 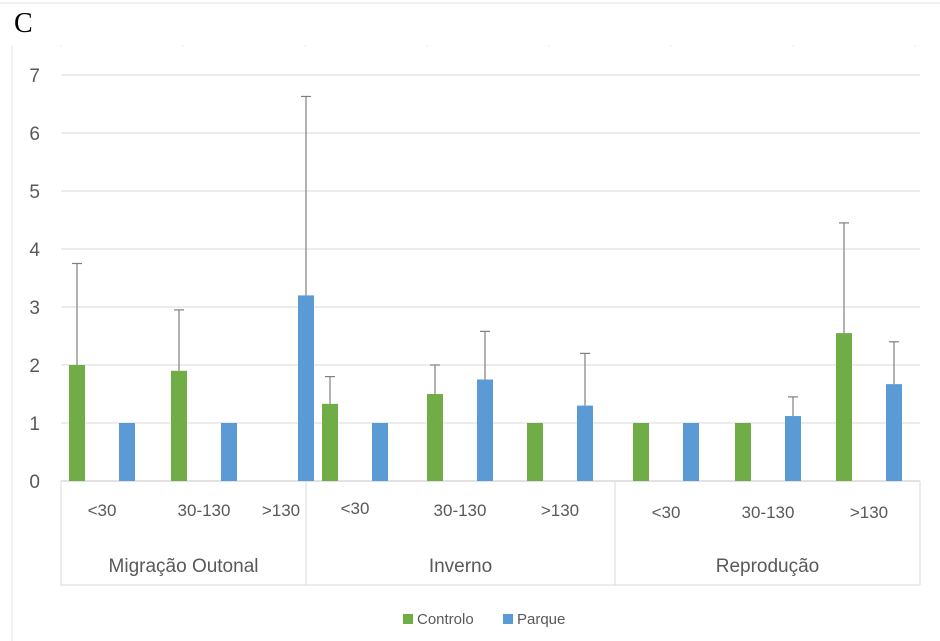 I want to click on group-label: Inverno, so click(x=460, y=566).